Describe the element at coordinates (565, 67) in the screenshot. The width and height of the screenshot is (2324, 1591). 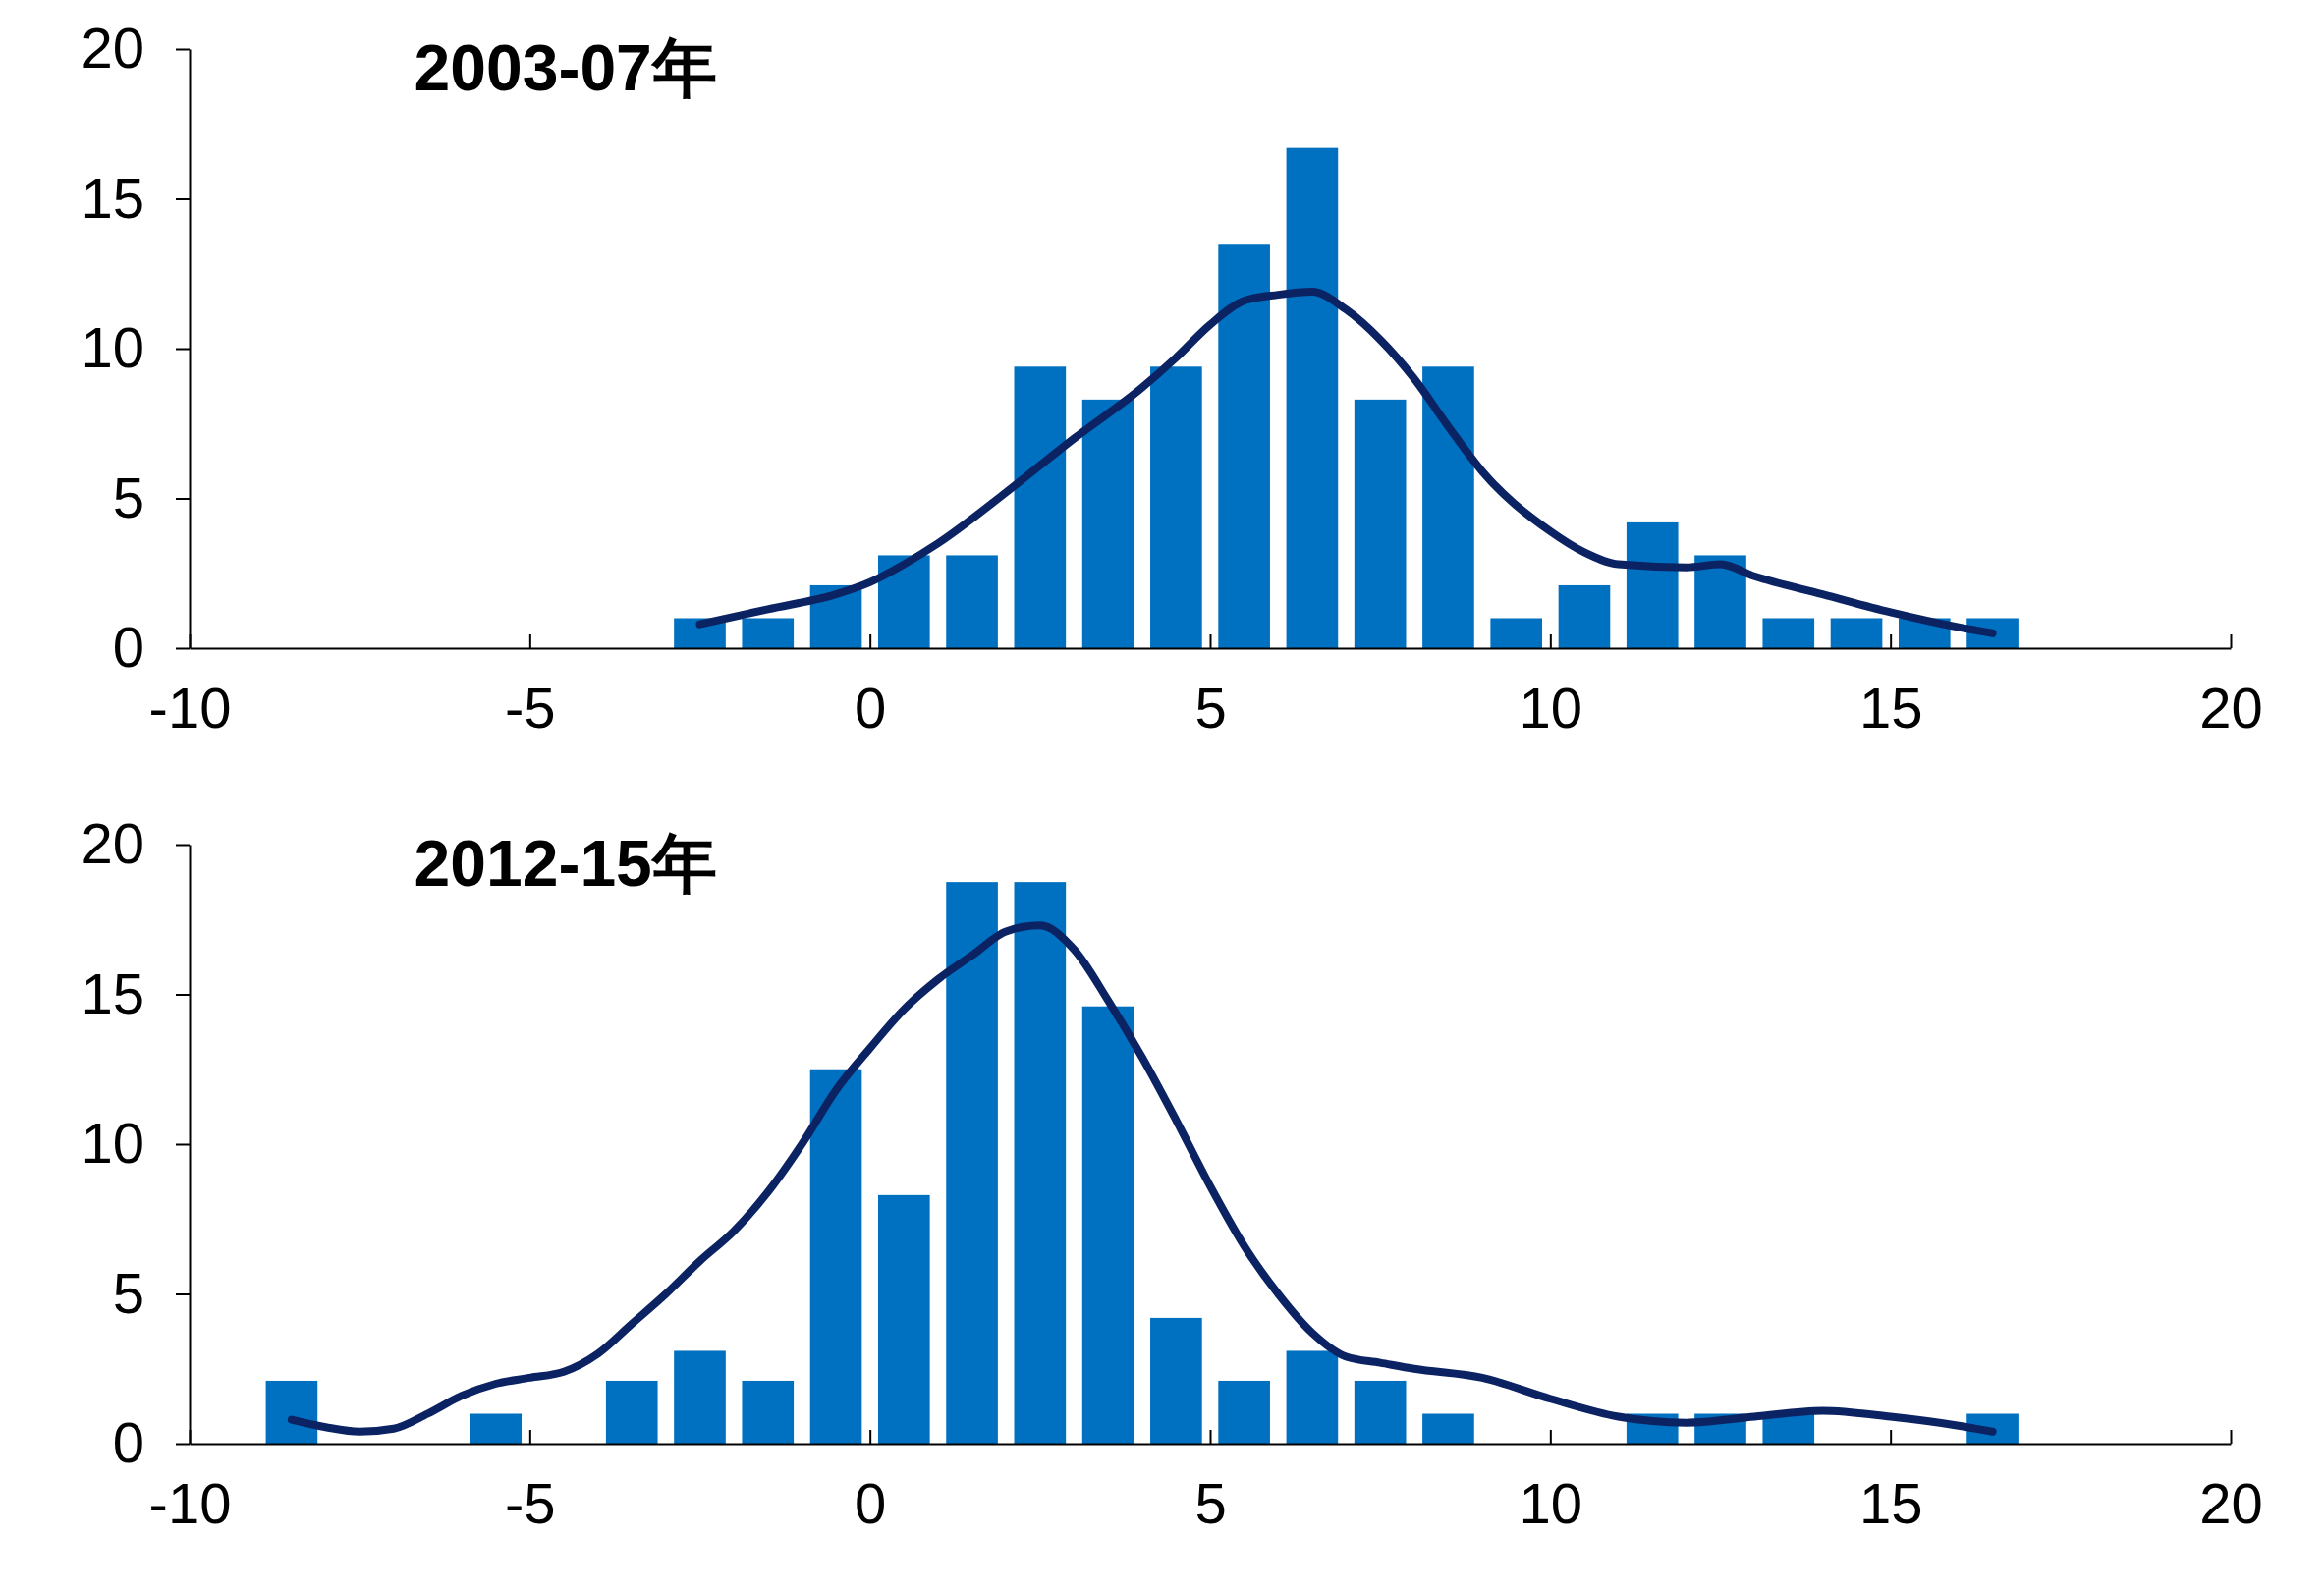
I see `chart-title: 2003-07年` at that location.